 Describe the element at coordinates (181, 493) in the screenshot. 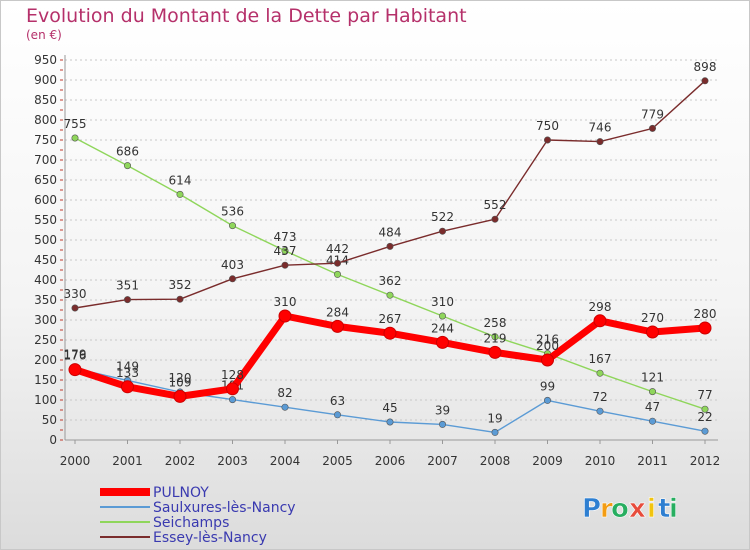

I see `legend-label: PULNOY` at that location.